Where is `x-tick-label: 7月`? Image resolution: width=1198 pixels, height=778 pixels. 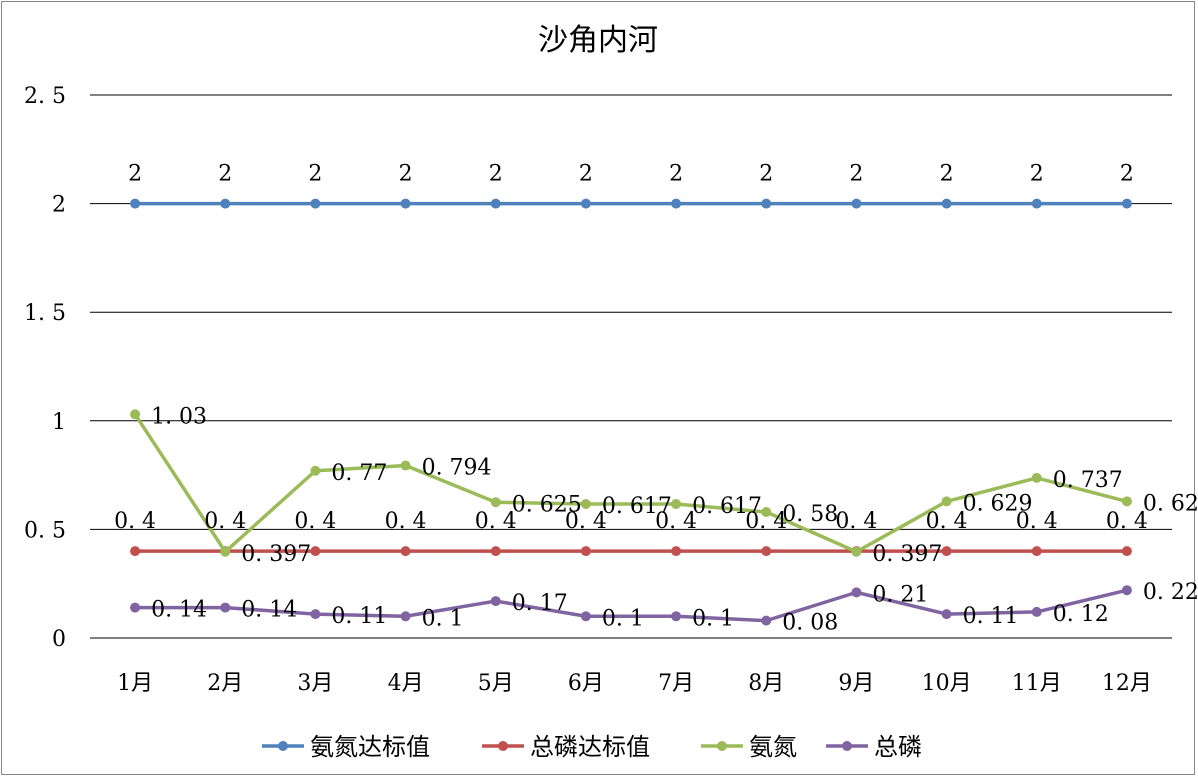 x-tick-label: 7月 is located at coordinates (676, 683).